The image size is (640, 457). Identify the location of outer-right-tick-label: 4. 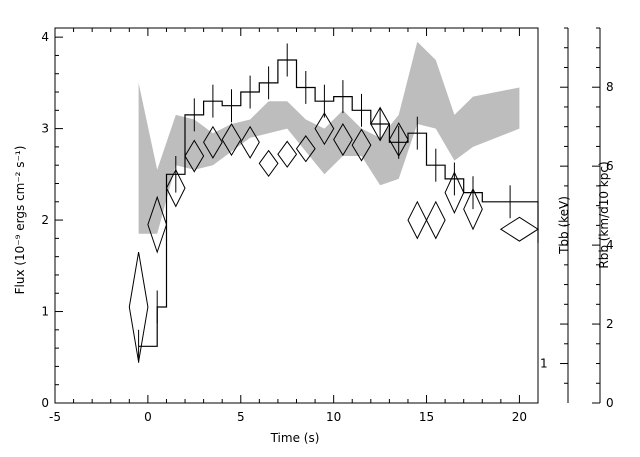
(610, 245).